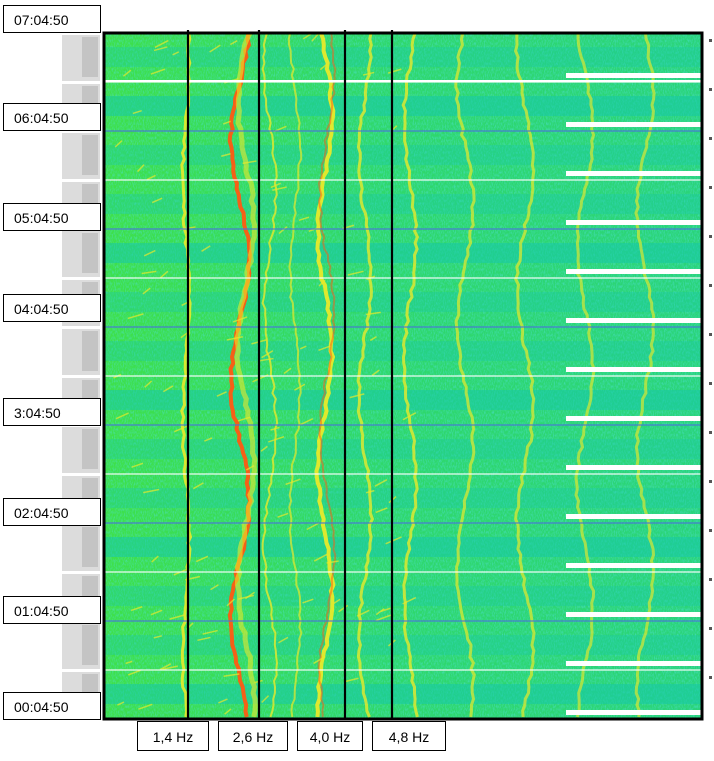 Image resolution: width=714 pixels, height=761 pixels. I want to click on right-edge-marks, so click(710, 359).